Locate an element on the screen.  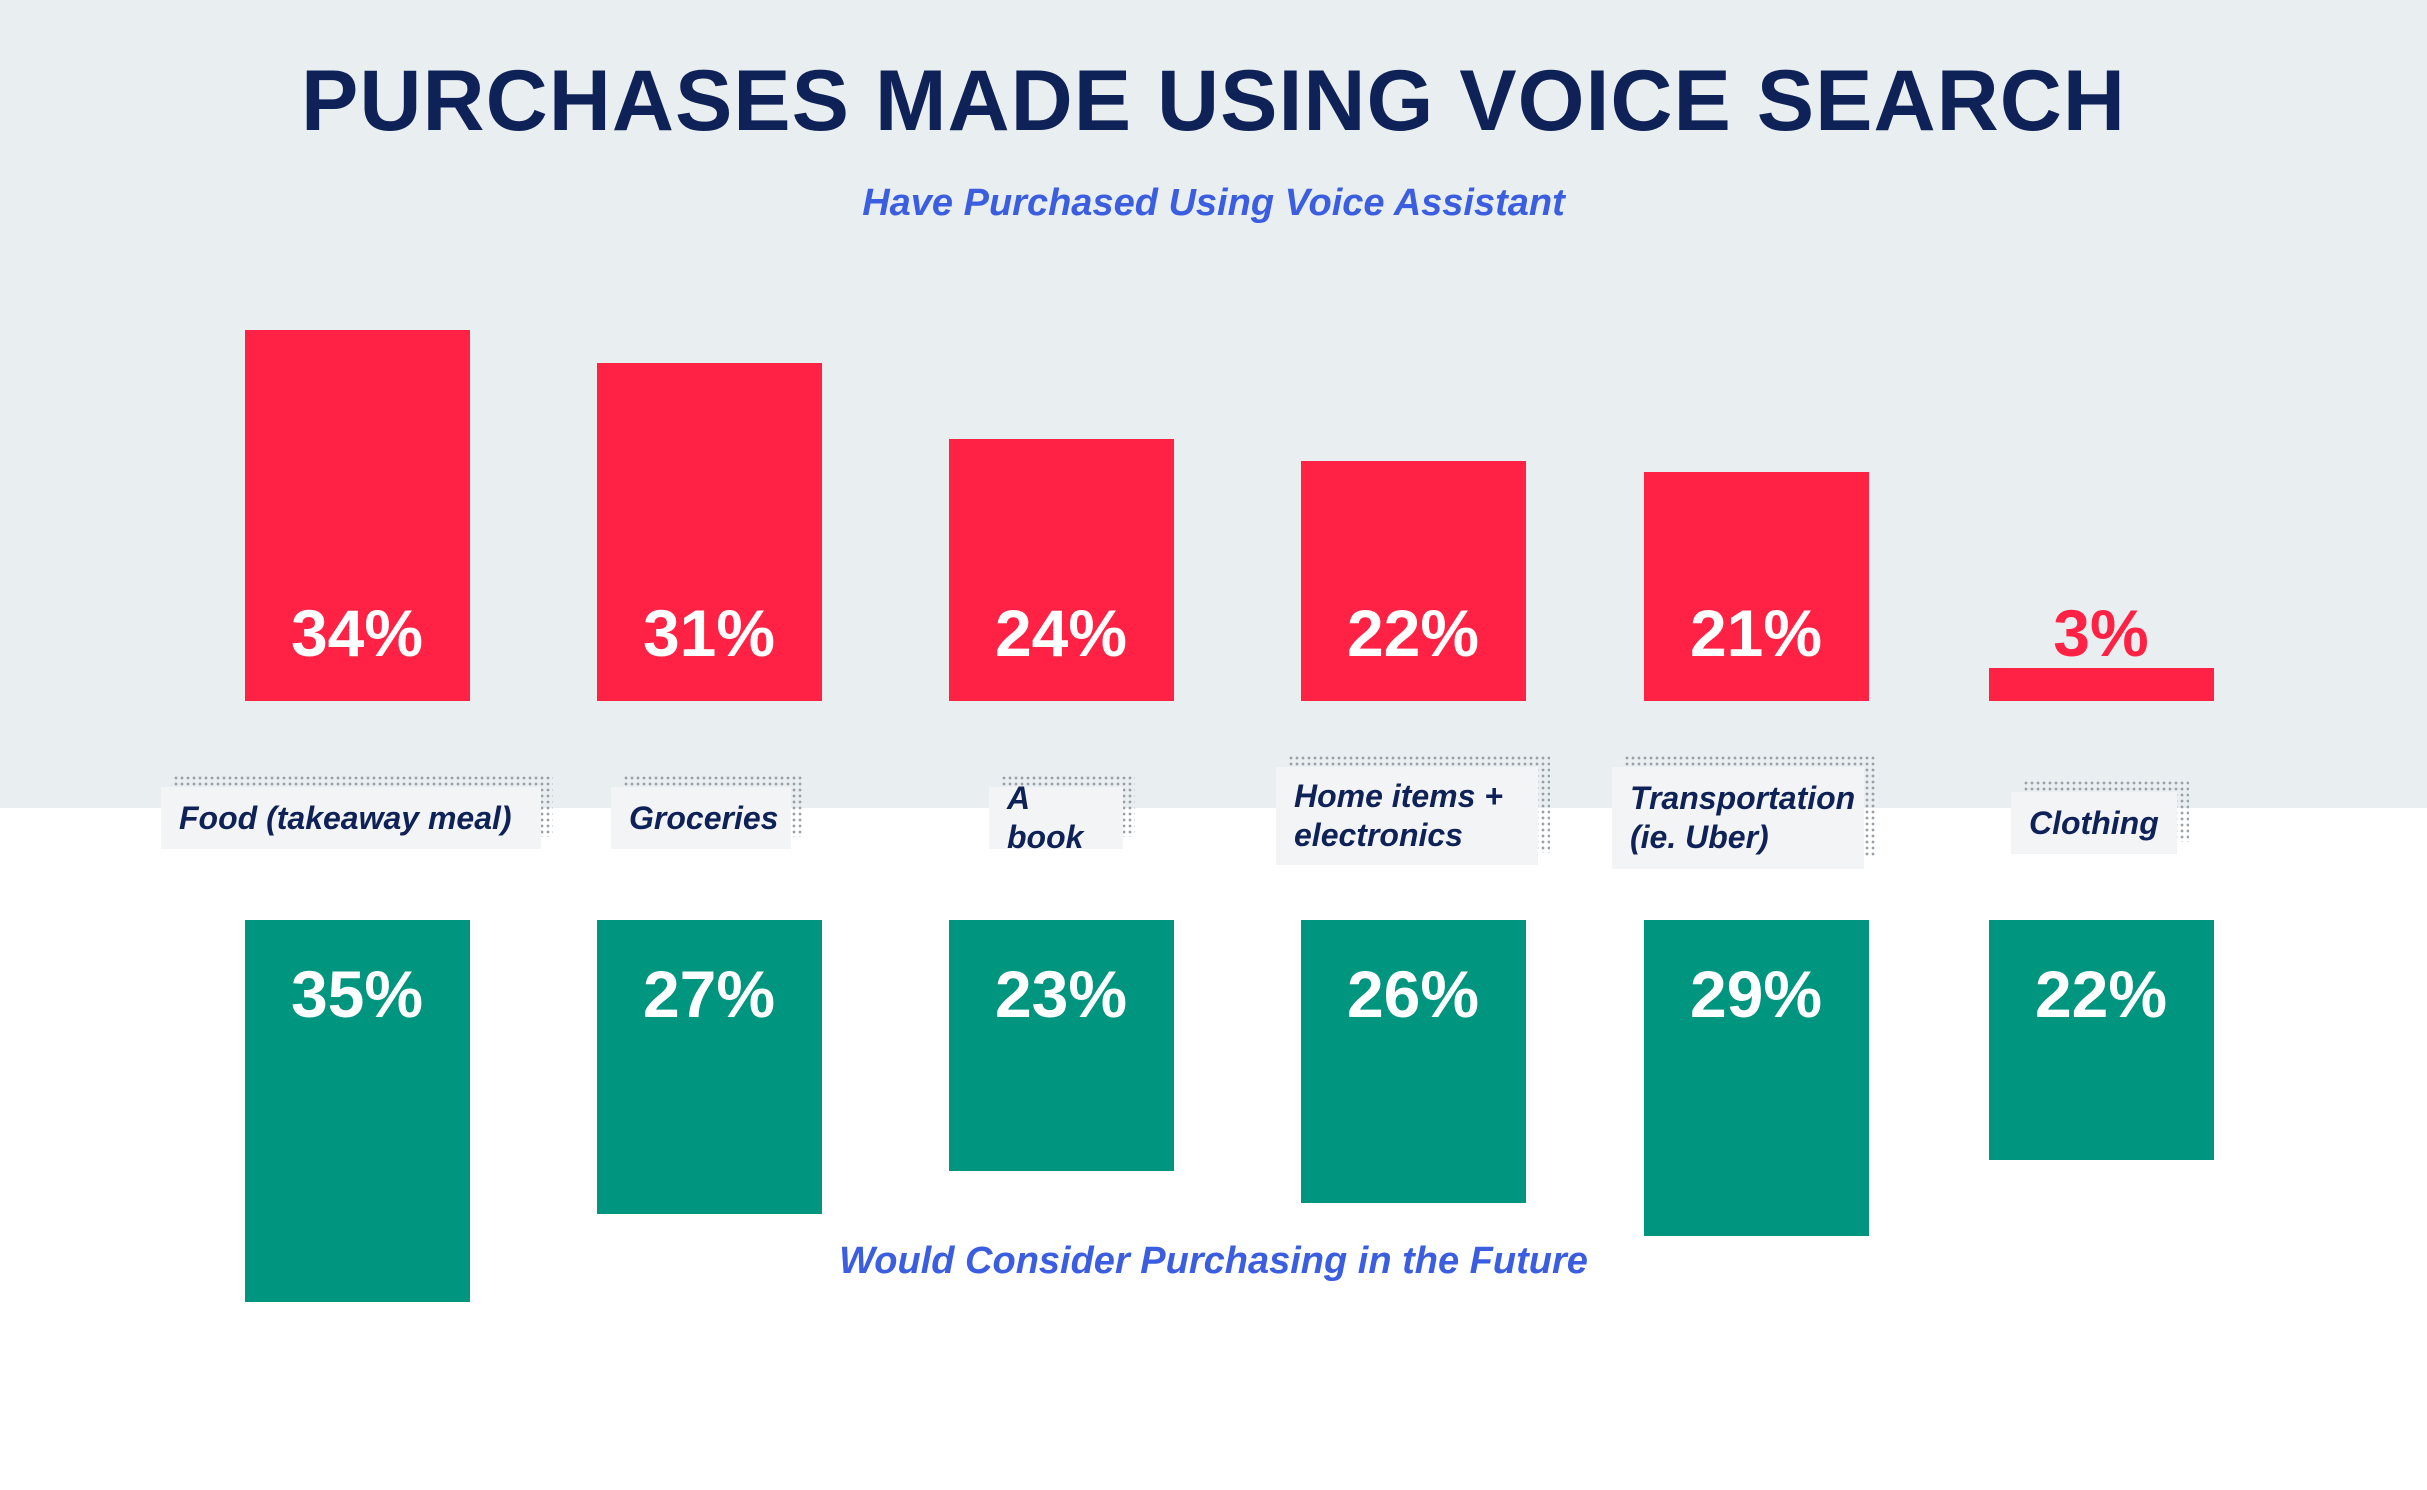
category-text: A book is located at coordinates (1056, 817).